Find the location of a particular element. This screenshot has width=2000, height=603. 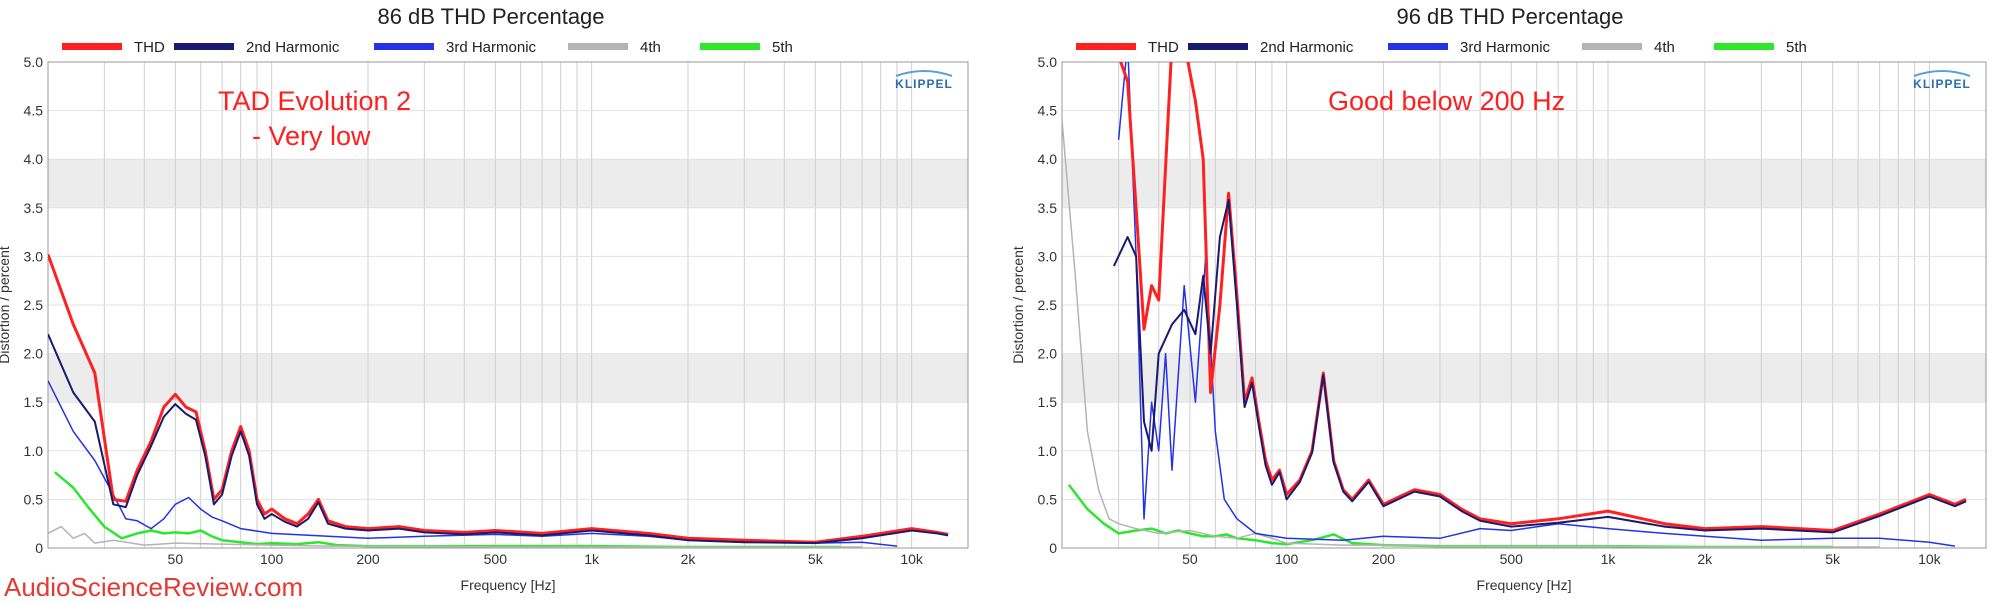

annotation-line: Good below 200 Hz is located at coordinates (1446, 101).